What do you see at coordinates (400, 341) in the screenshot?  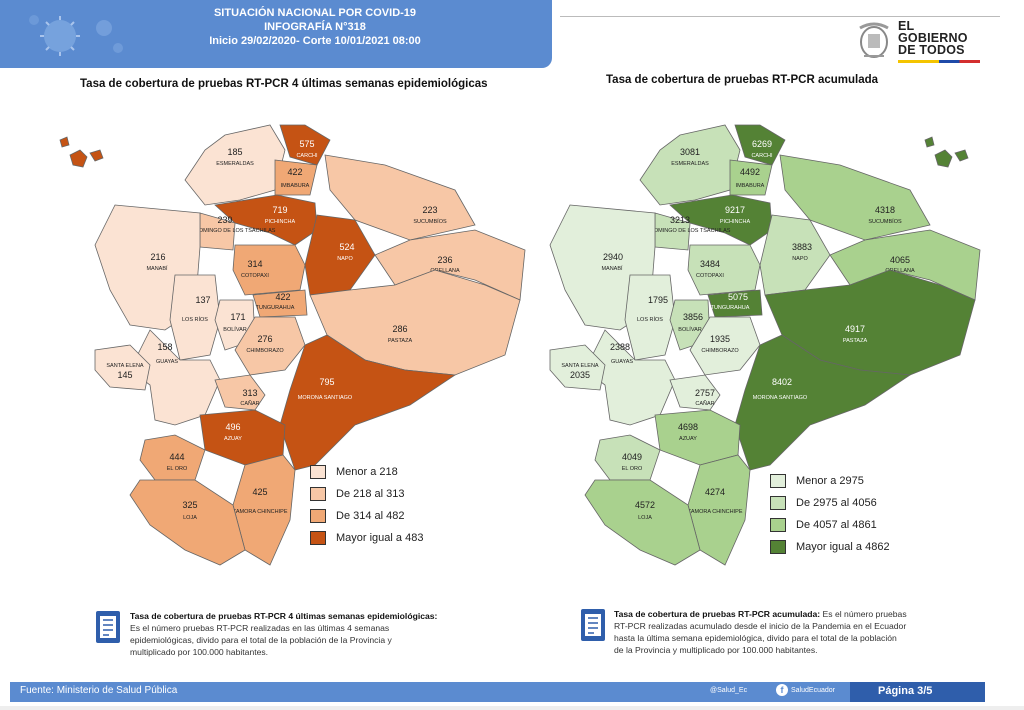 I see `province-name: PASTAZA` at bounding box center [400, 341].